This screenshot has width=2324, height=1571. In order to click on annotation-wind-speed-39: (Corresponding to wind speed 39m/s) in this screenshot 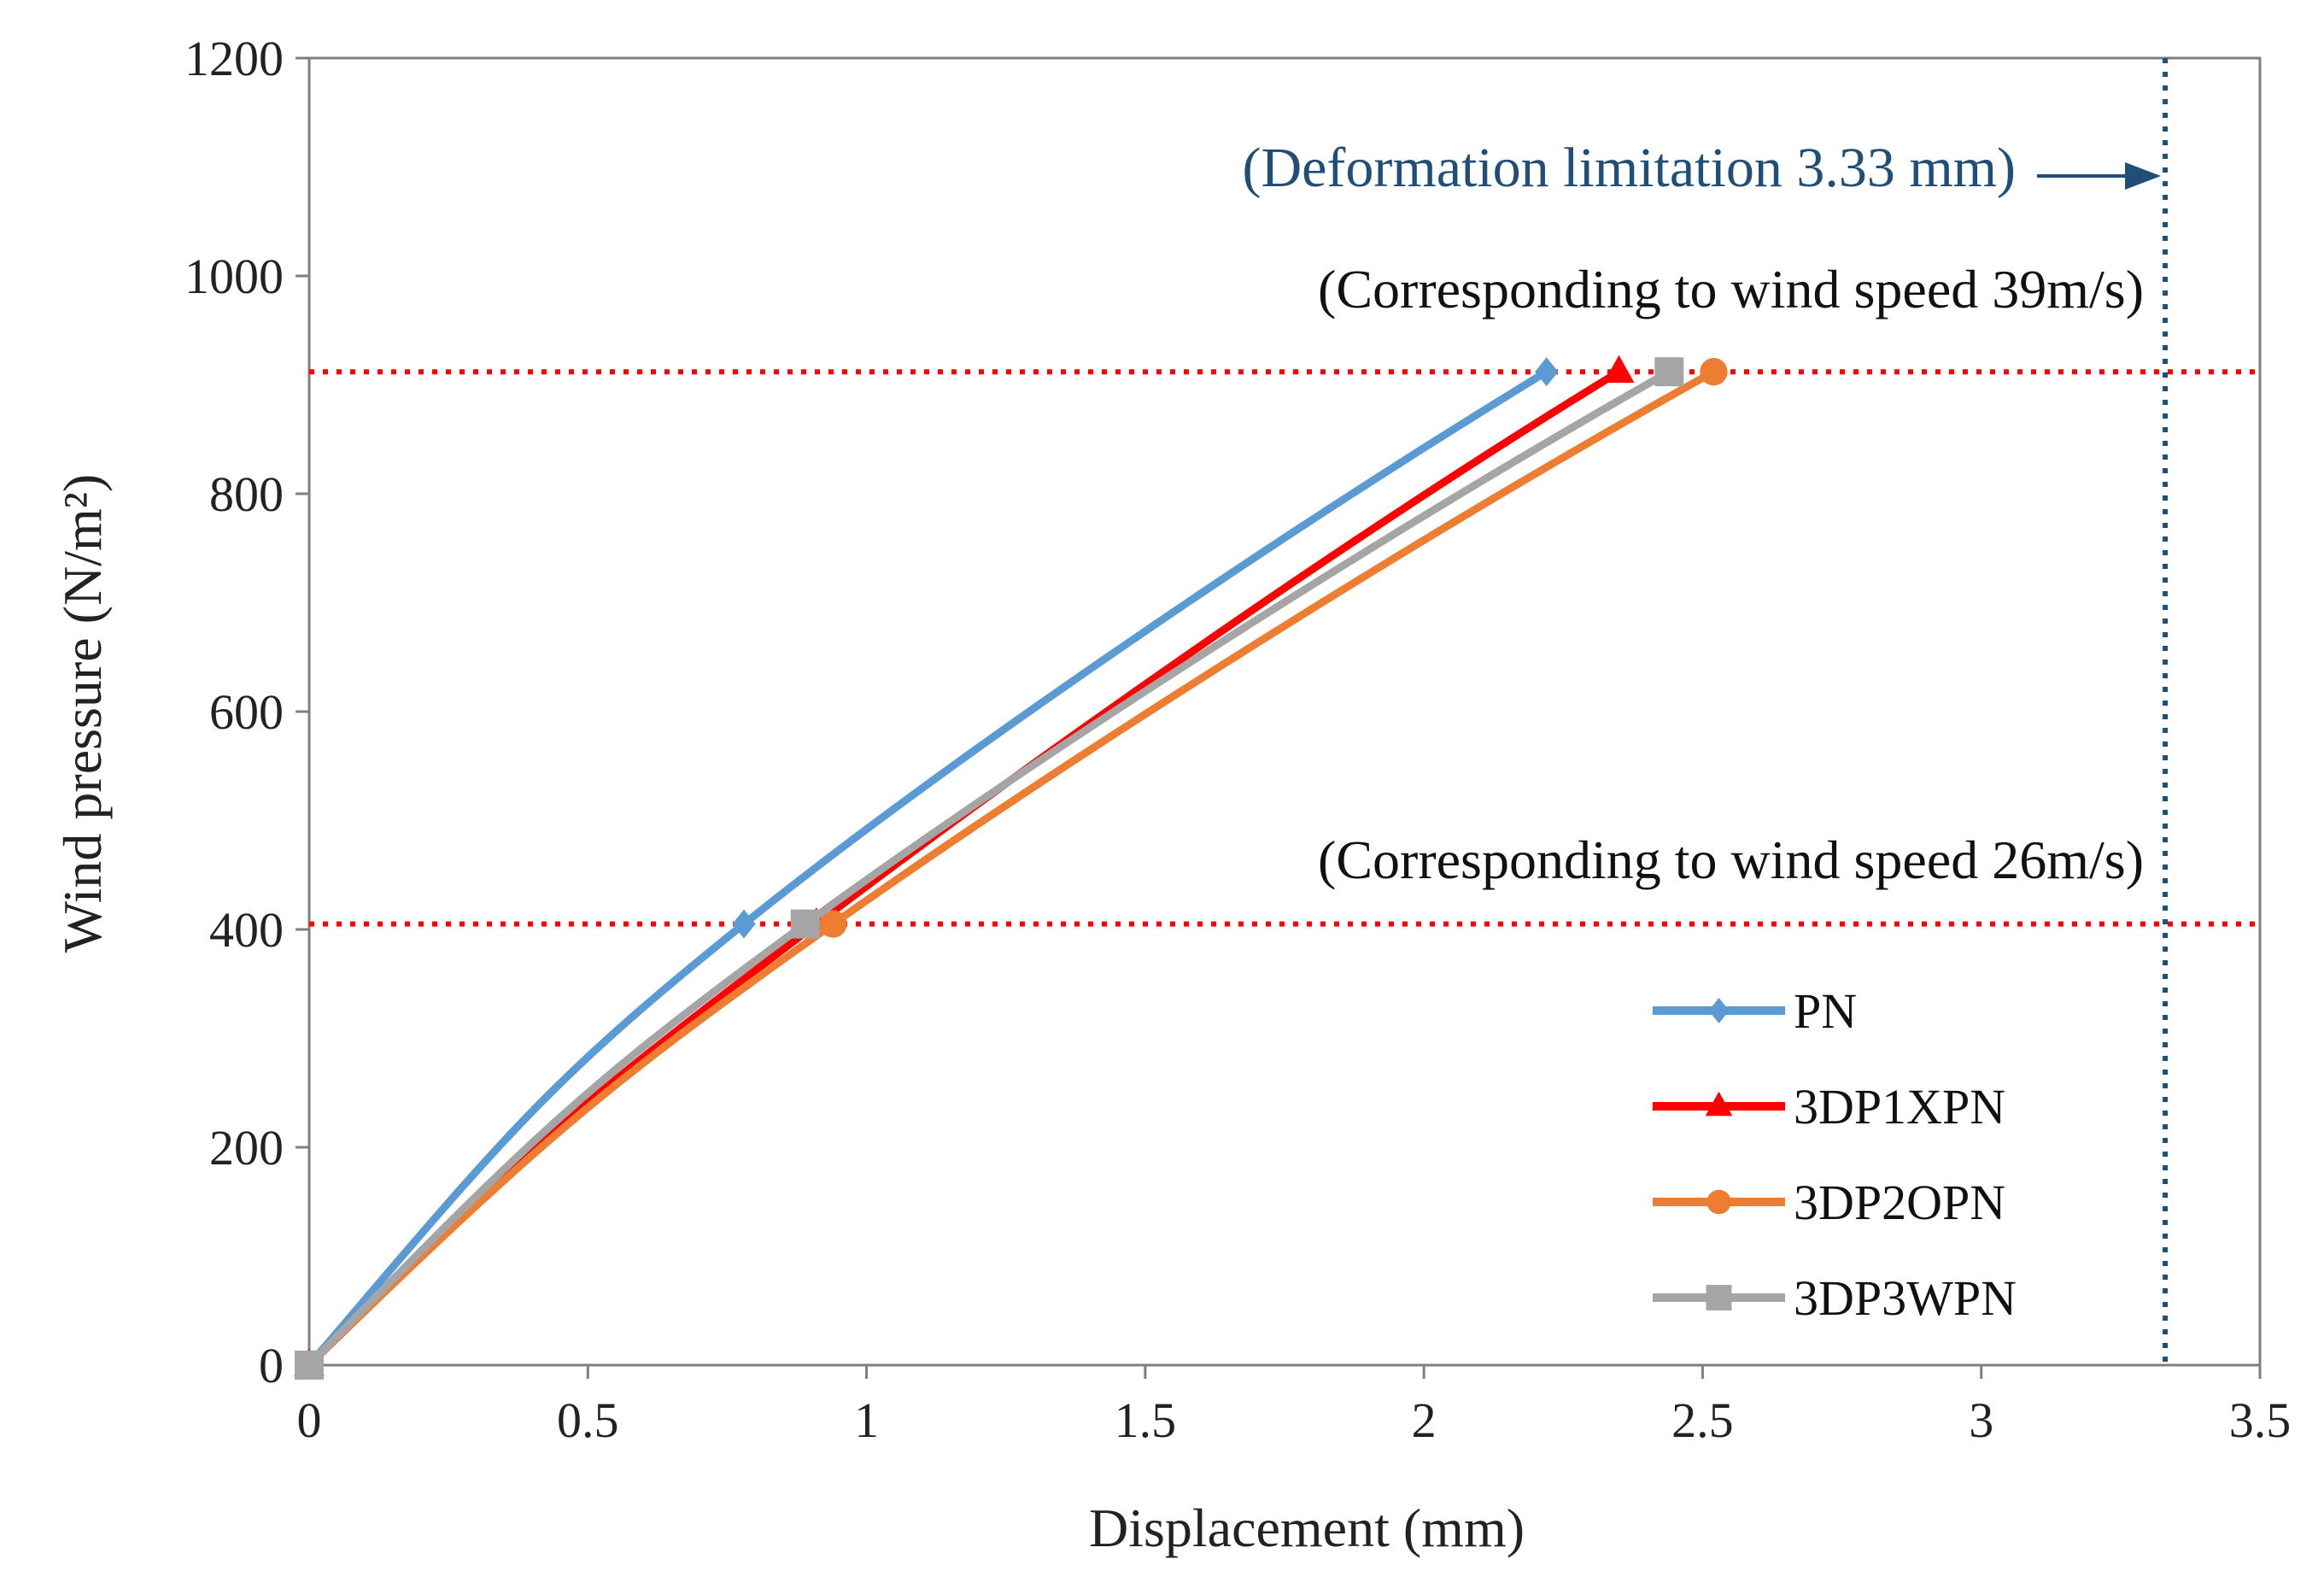, I will do `click(1731, 289)`.